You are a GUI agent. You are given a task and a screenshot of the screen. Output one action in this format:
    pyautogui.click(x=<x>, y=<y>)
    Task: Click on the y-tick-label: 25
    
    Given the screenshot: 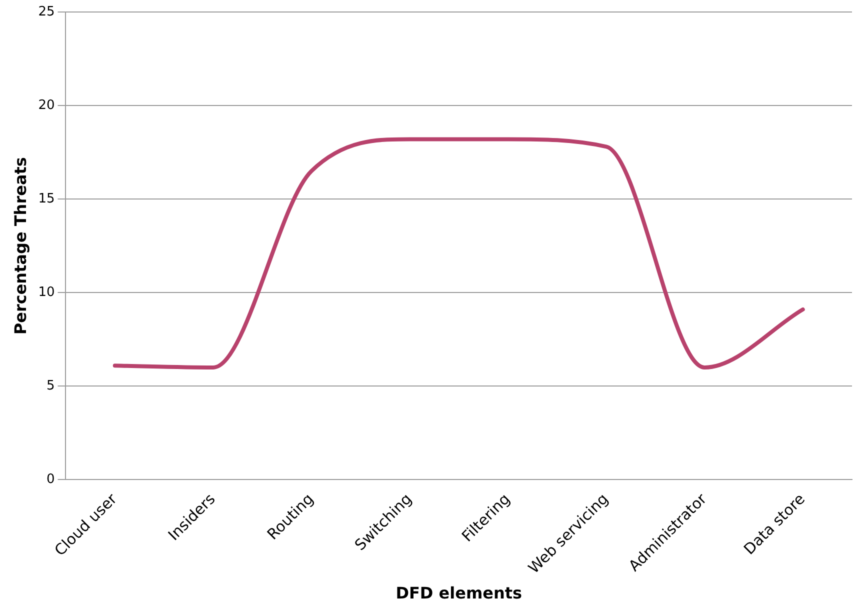 What is the action you would take?
    pyautogui.click(x=46, y=12)
    